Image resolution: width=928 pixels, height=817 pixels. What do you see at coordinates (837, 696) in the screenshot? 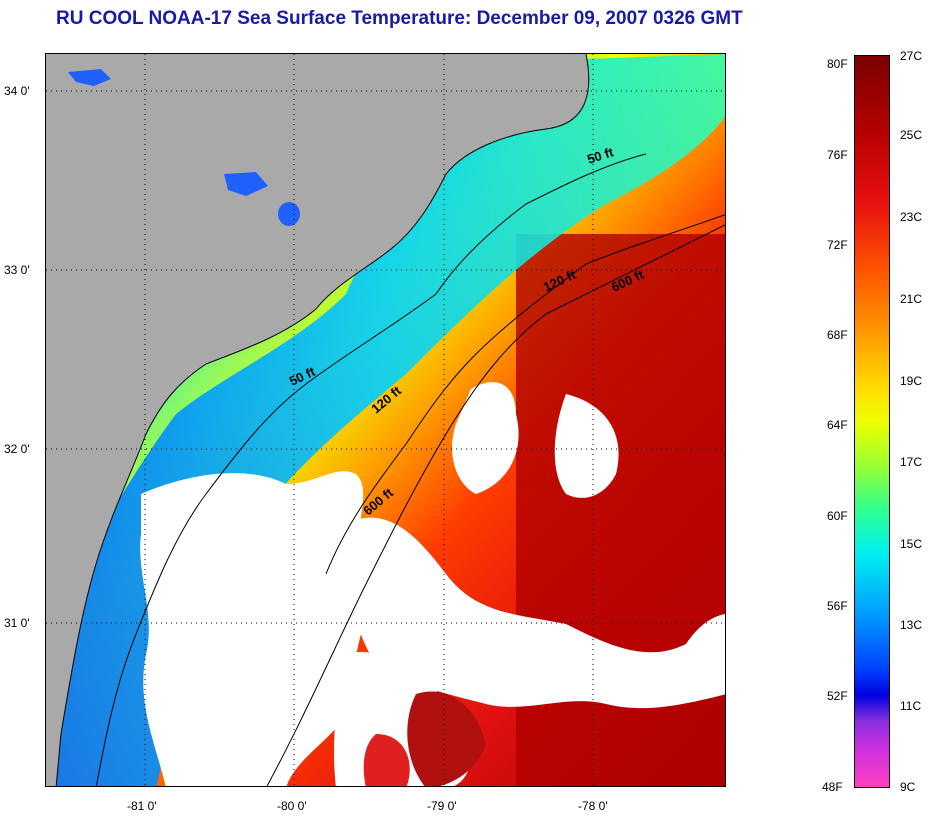
I see `colorbar-f-52: 52F` at bounding box center [837, 696].